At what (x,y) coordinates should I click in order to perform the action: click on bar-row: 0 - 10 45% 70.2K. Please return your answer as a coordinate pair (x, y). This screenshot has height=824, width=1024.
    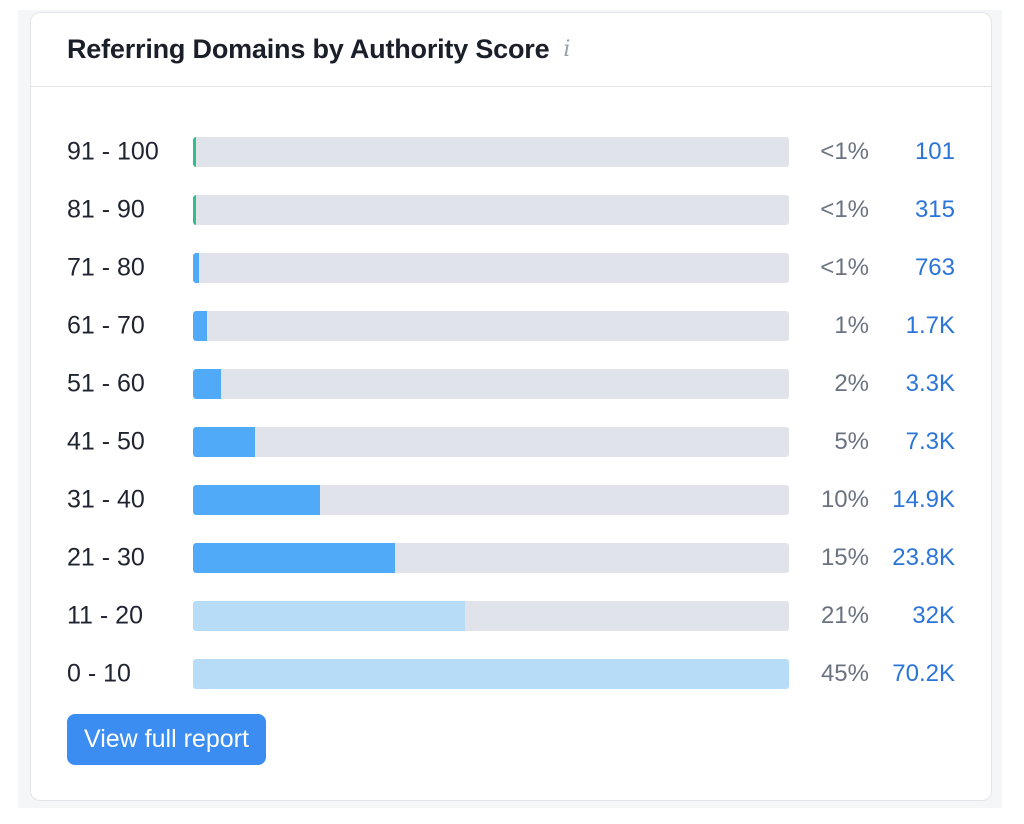
    Looking at the image, I should click on (511, 674).